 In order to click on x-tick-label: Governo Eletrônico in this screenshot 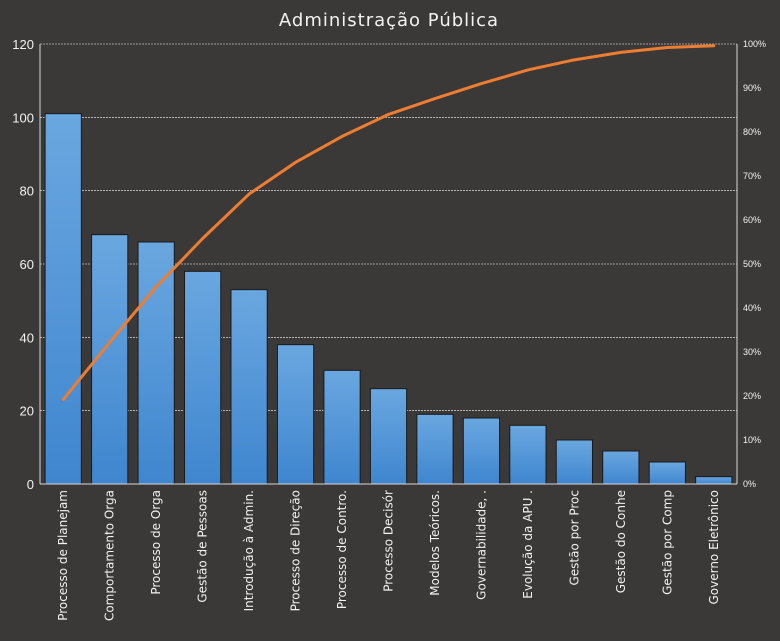, I will do `click(714, 547)`.